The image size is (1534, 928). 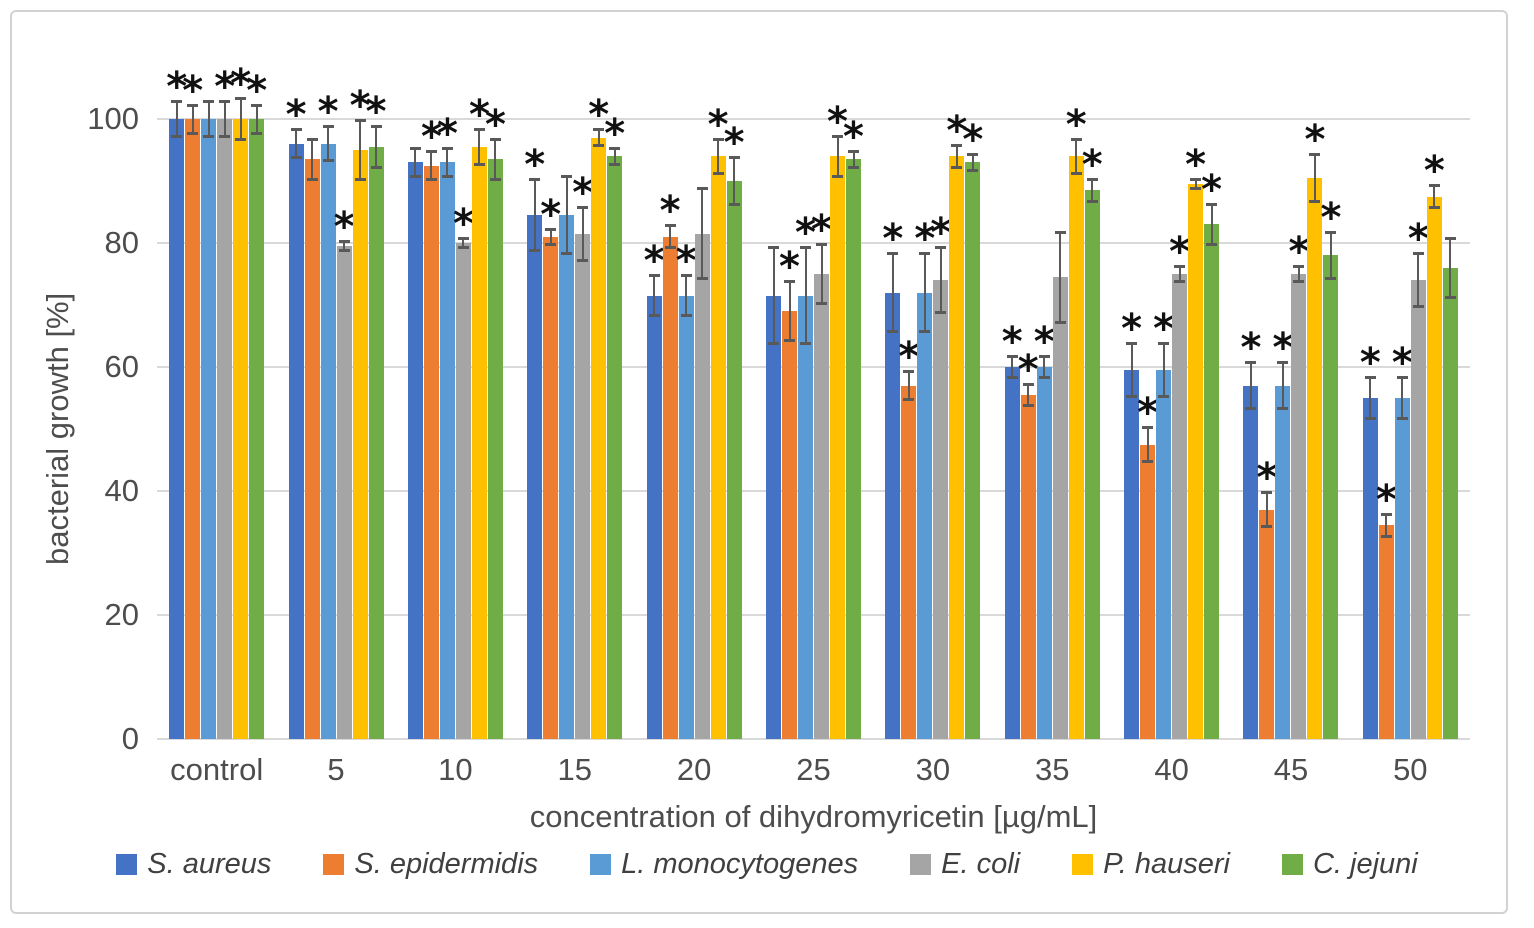 What do you see at coordinates (1166, 864) in the screenshot?
I see `legend-label: P. hauseri` at bounding box center [1166, 864].